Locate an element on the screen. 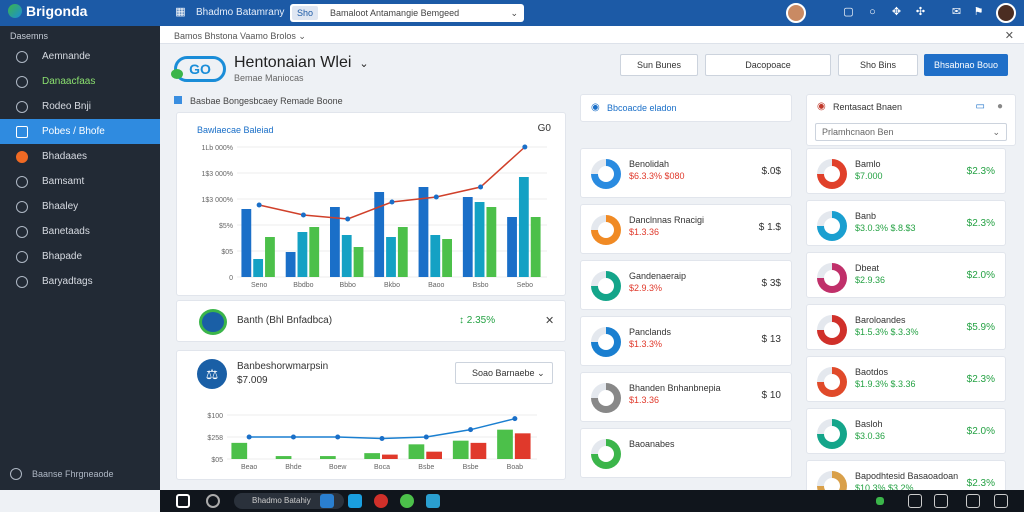  sidebar-footer: Baanse Fhrgneaode is located at coordinates (62, 474).